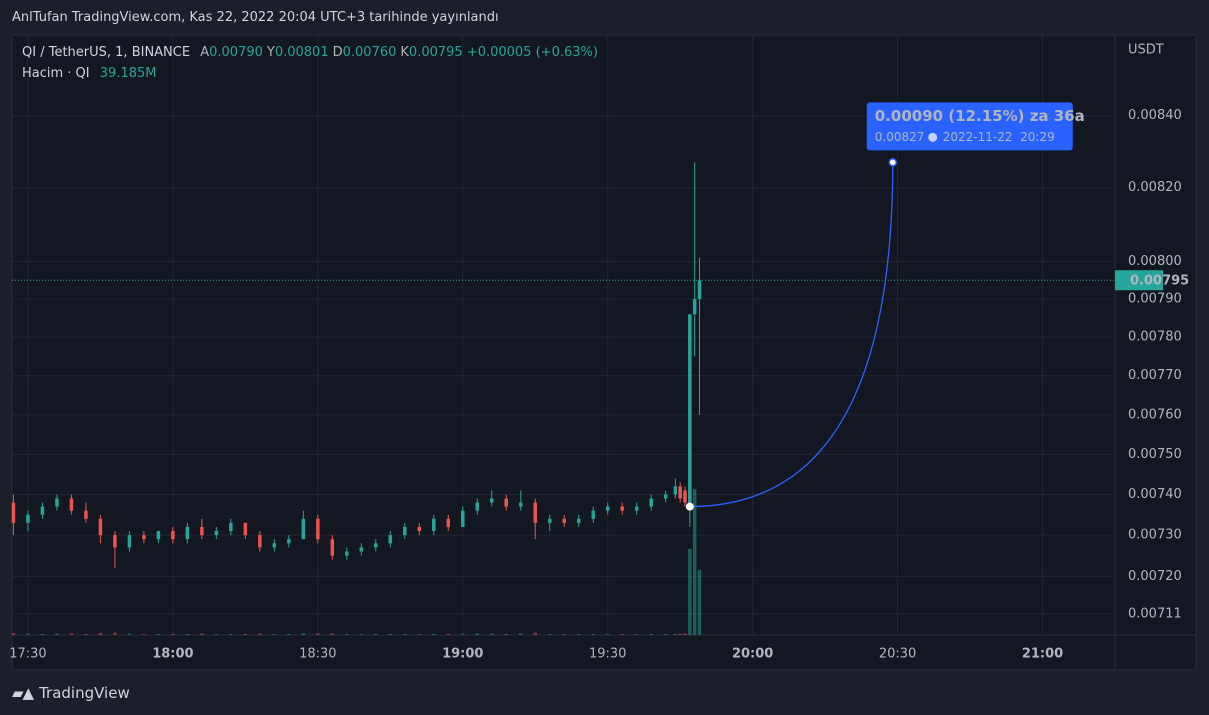 The image size is (1209, 715). What do you see at coordinates (106, 52) in the screenshot?
I see `symbol: QI / TetherUS, 1, BINANCE` at bounding box center [106, 52].